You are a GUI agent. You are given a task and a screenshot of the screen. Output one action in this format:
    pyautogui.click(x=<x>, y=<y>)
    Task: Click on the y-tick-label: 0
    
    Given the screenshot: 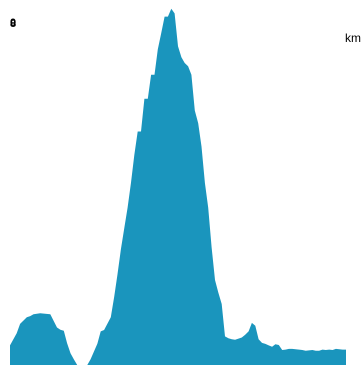 What is the action you would take?
    pyautogui.click(x=13, y=23)
    